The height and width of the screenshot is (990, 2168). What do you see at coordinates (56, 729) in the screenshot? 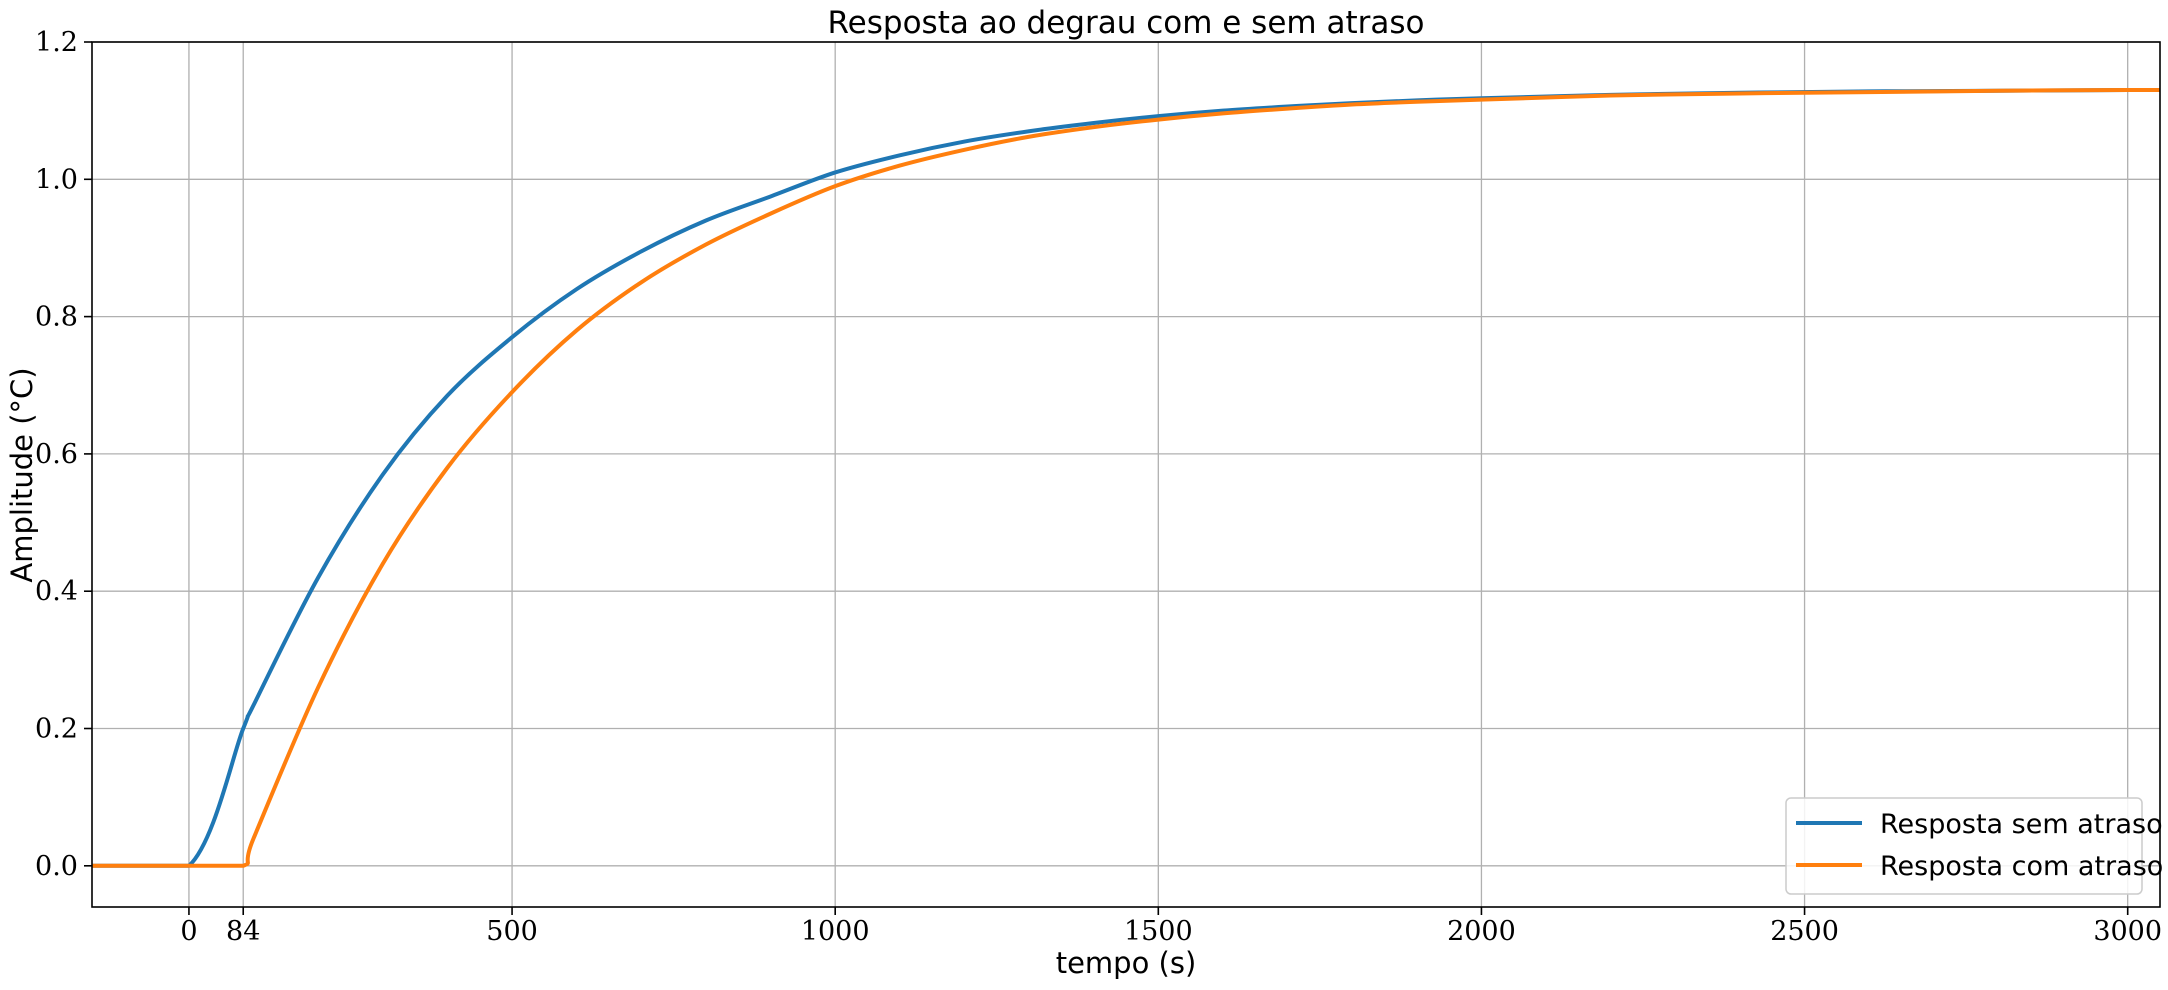
I see `y-tick-label: 0.2` at bounding box center [56, 729].